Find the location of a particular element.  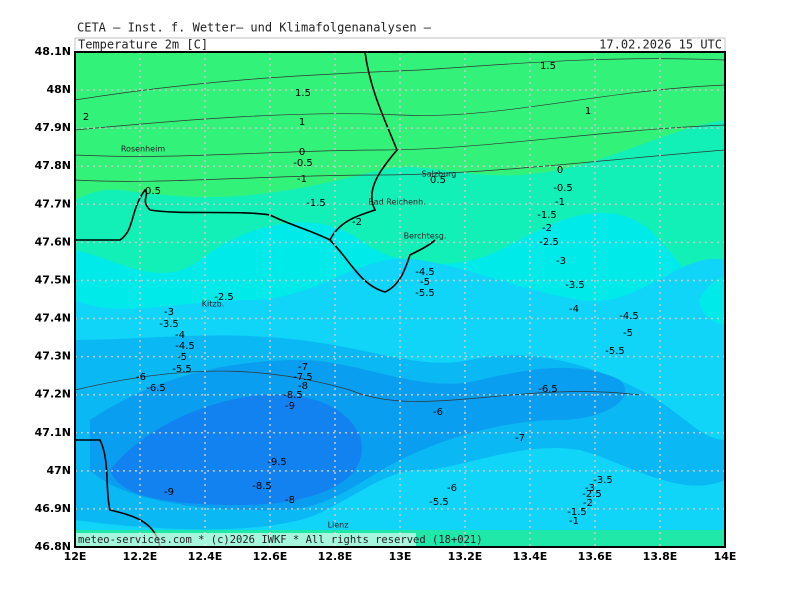

band-deep-blue is located at coordinates (236, 449).